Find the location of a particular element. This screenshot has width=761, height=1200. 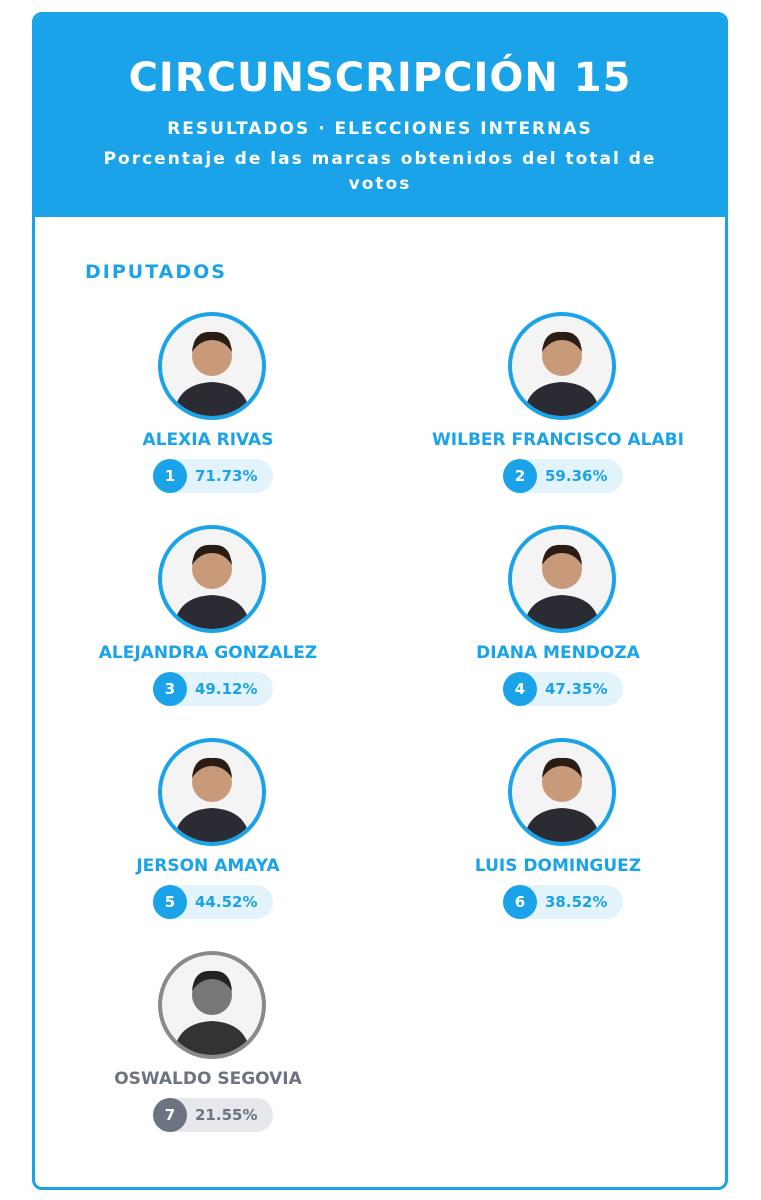

candidate-card: DIANA MENDOZA 4 47.35% is located at coordinates (558, 625).